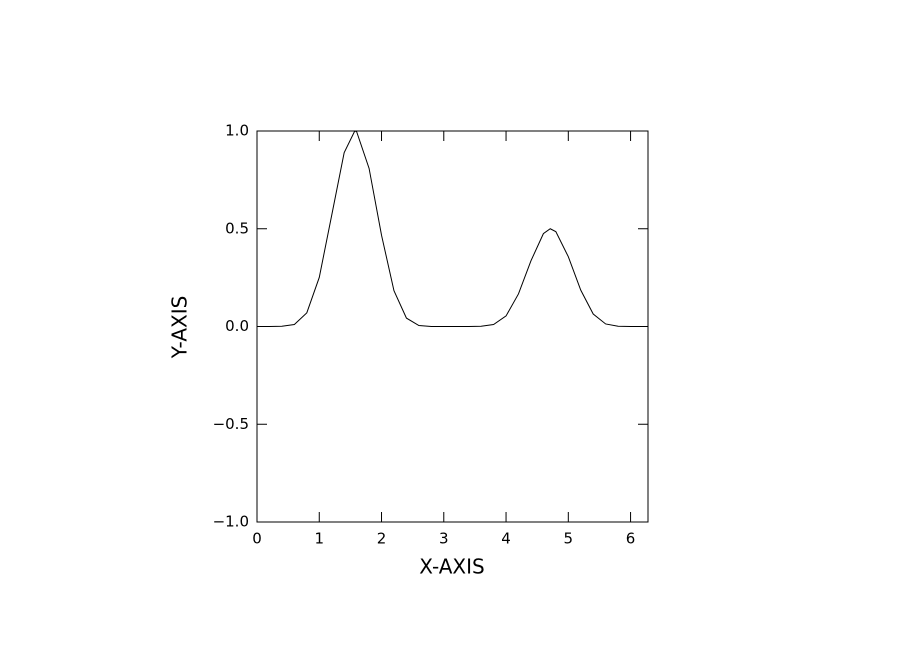 The height and width of the screenshot is (654, 904). I want to click on data-line, so click(452, 228).